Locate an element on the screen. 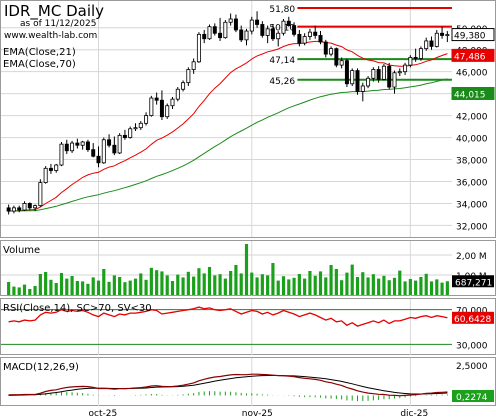  ema70-tag-bg is located at coordinates (473, 93).